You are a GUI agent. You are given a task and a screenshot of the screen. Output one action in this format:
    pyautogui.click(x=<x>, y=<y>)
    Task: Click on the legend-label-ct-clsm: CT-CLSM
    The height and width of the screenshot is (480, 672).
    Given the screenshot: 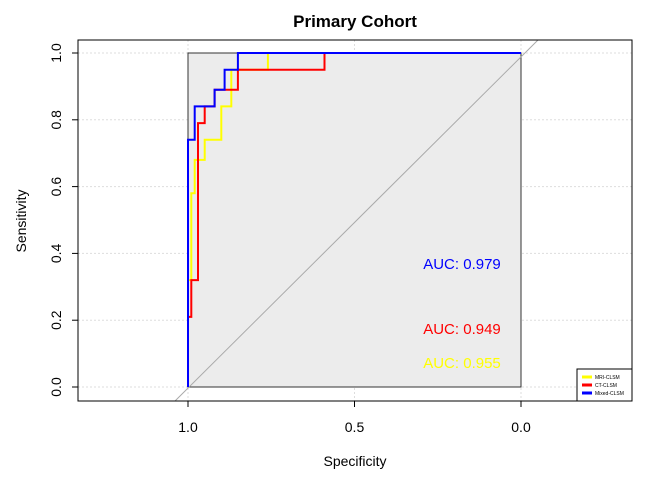 What is the action you would take?
    pyautogui.click(x=606, y=386)
    